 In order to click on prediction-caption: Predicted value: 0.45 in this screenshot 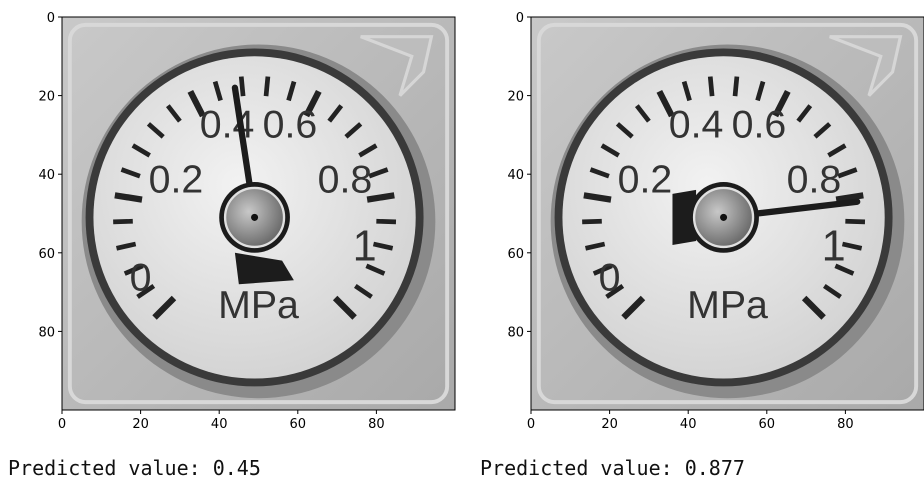, I will do `click(134, 468)`.